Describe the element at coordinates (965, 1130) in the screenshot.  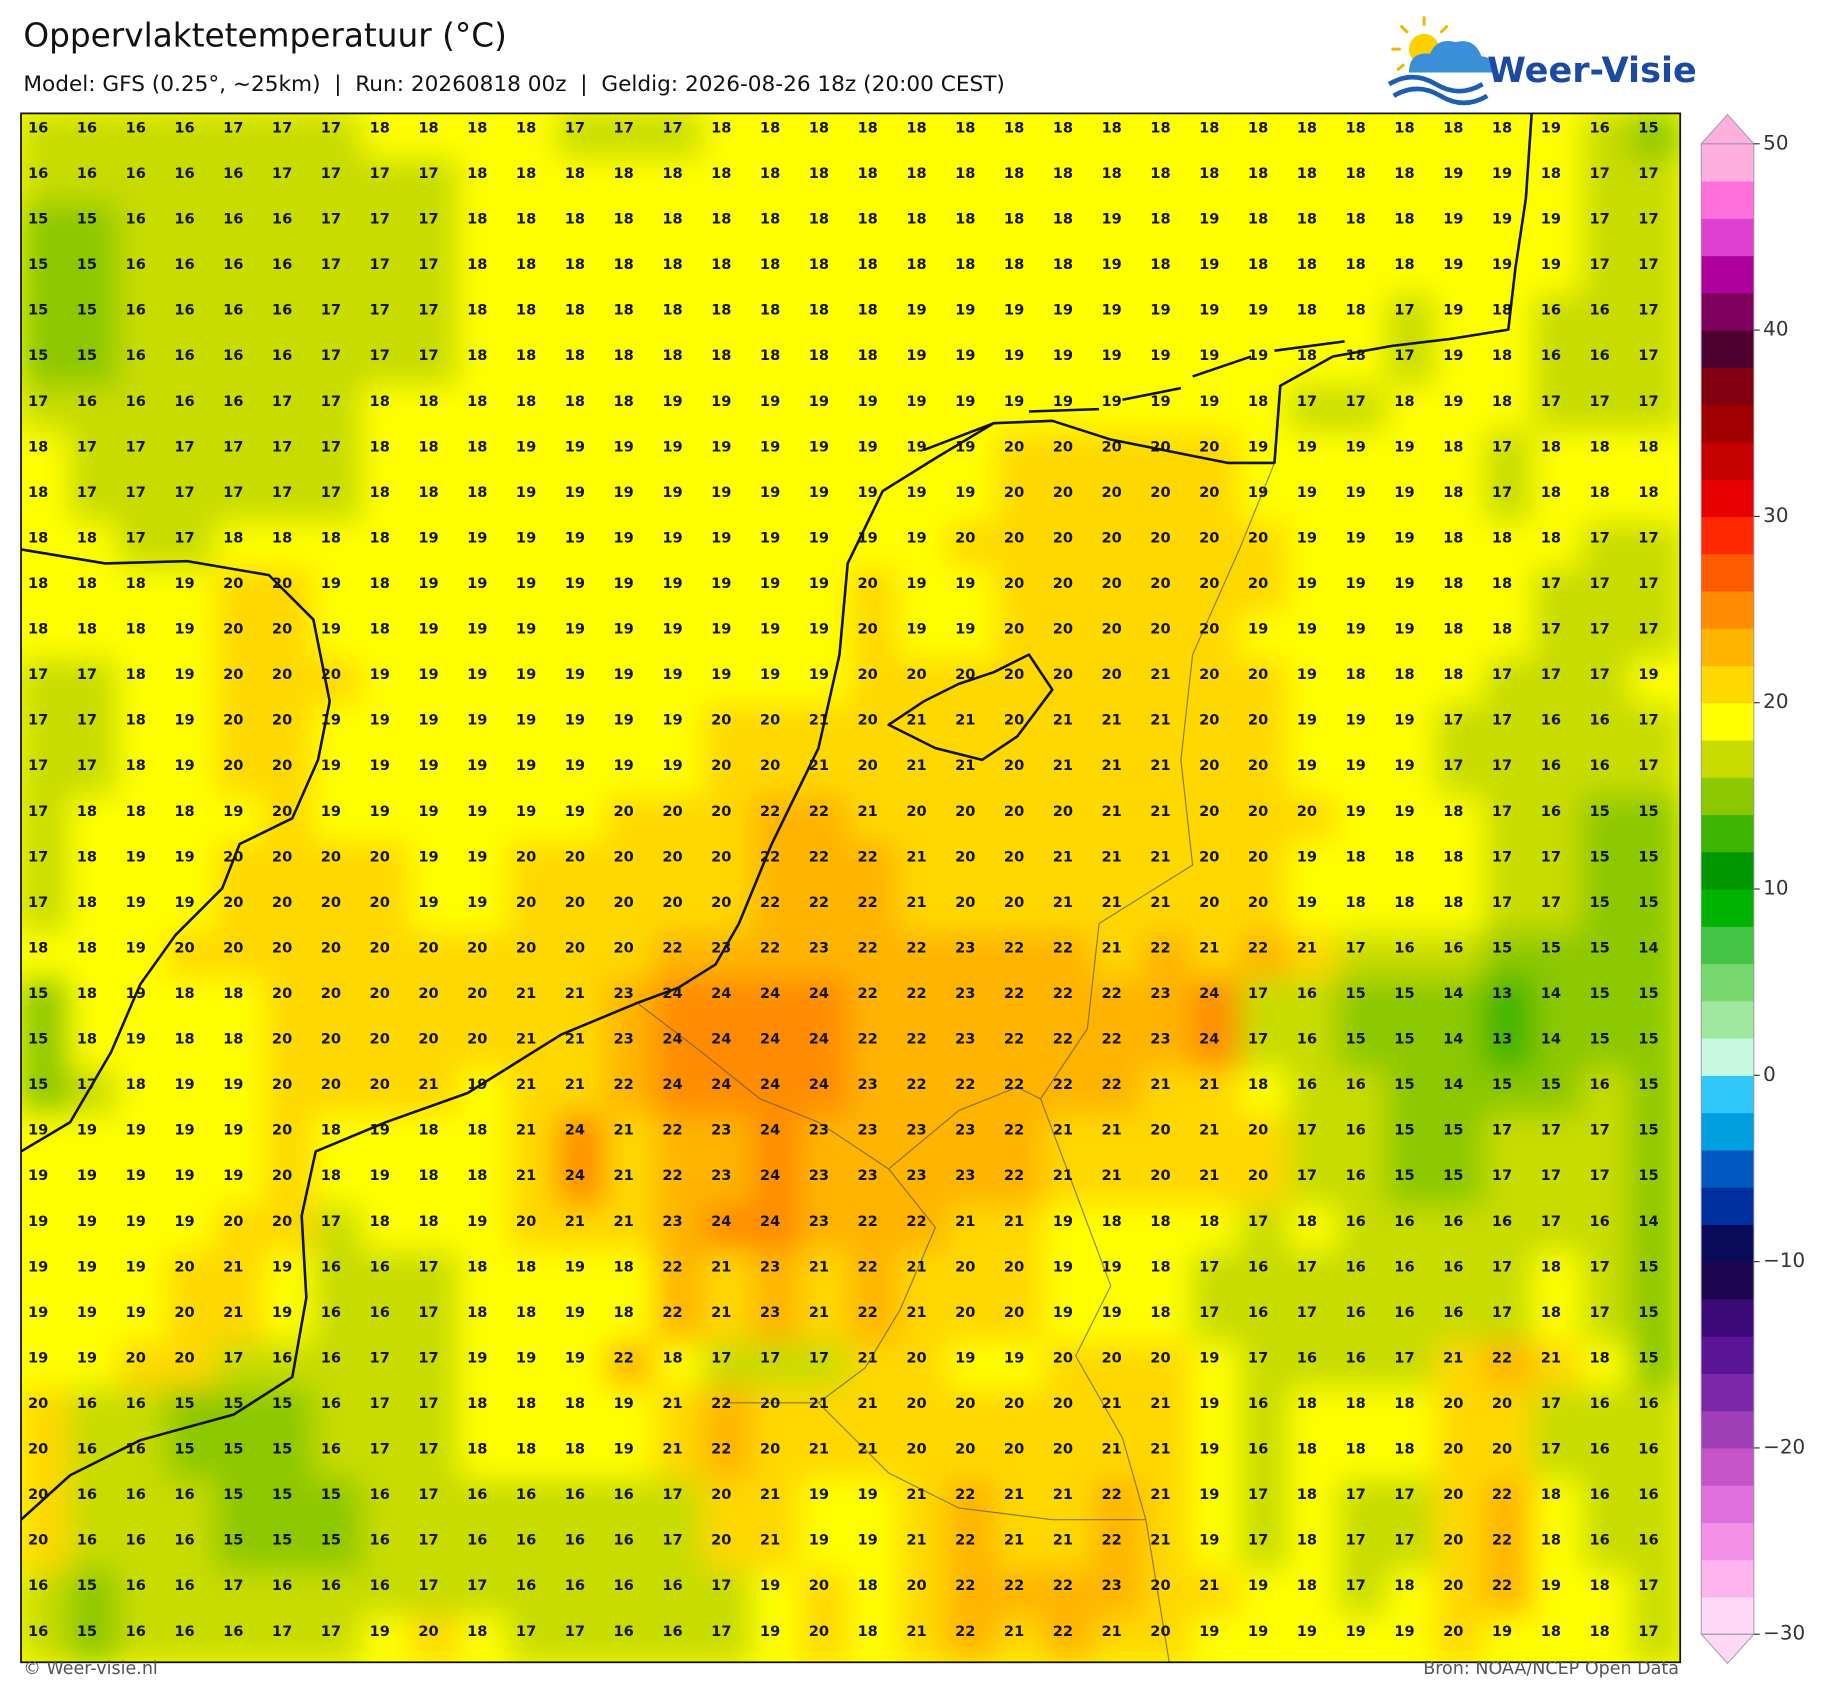
I see `temperature-label: 23` at that location.